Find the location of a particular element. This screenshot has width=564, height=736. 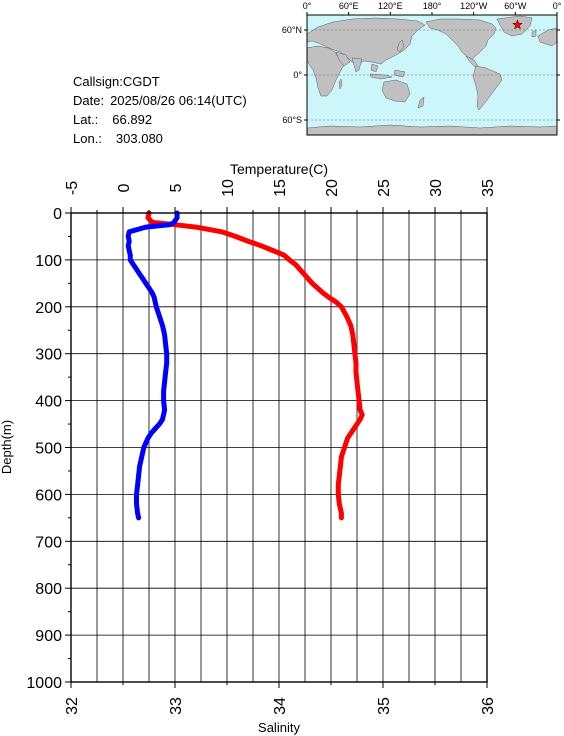

y-tick-label: 300 is located at coordinates (48, 355).